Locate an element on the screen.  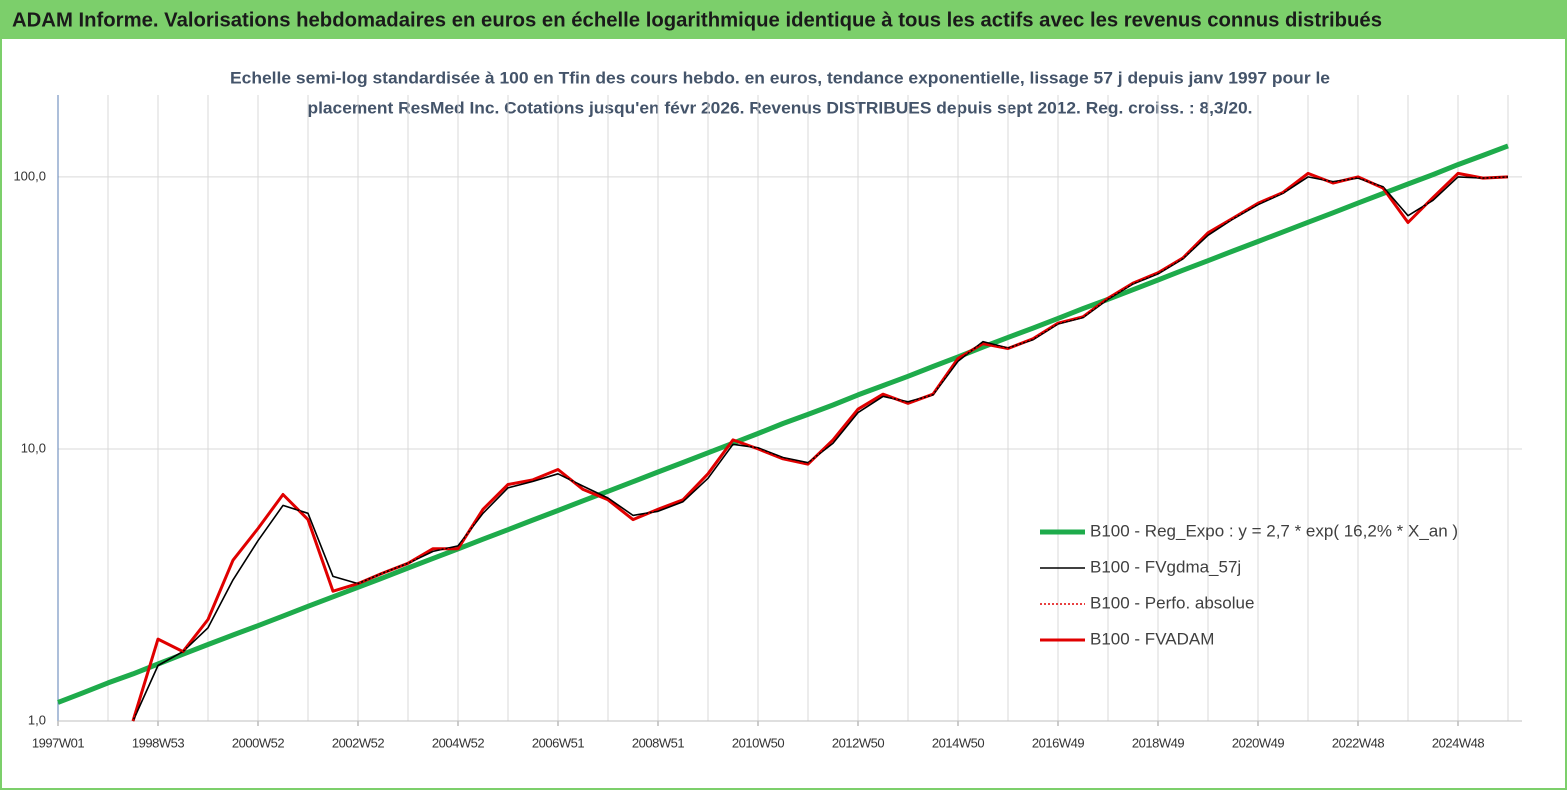
x-tick-label: 2016W49 is located at coordinates (1058, 742).